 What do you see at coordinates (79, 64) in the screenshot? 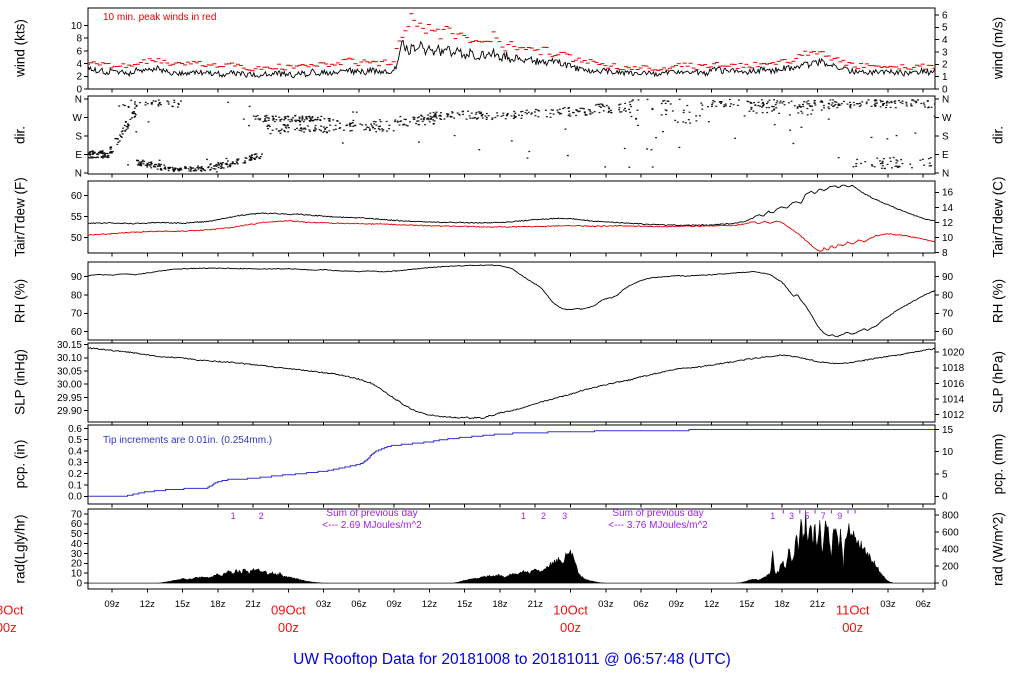
I see `ytick-label: 4` at bounding box center [79, 64].